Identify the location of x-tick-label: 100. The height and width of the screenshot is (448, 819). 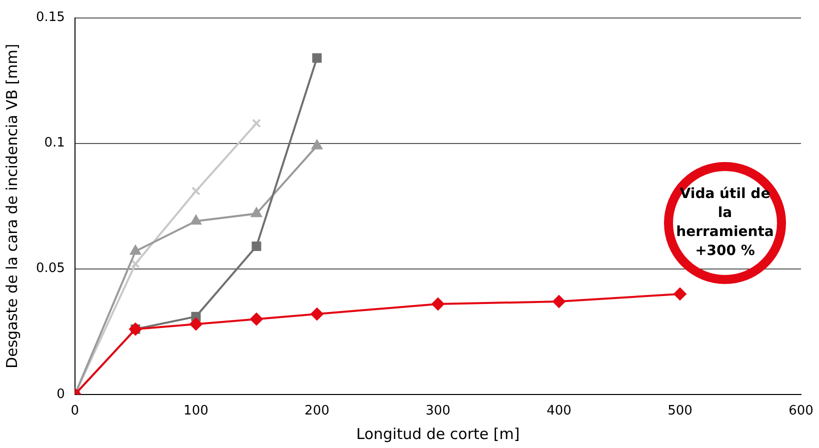
(196, 411).